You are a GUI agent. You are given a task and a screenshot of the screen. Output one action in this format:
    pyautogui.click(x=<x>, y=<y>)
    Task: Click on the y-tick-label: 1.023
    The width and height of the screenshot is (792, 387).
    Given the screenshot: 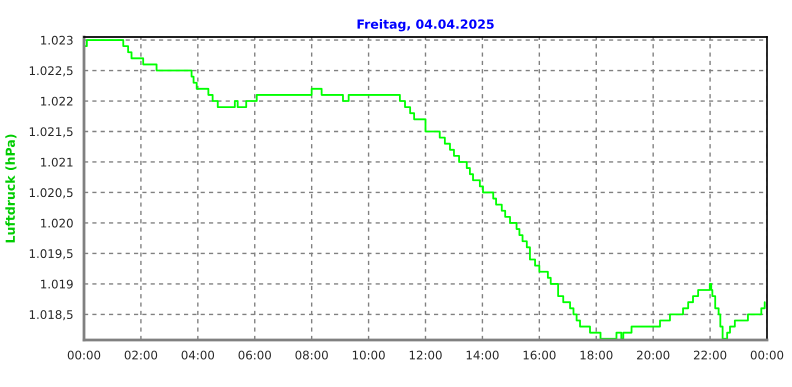 What is the action you would take?
    pyautogui.click(x=57, y=40)
    